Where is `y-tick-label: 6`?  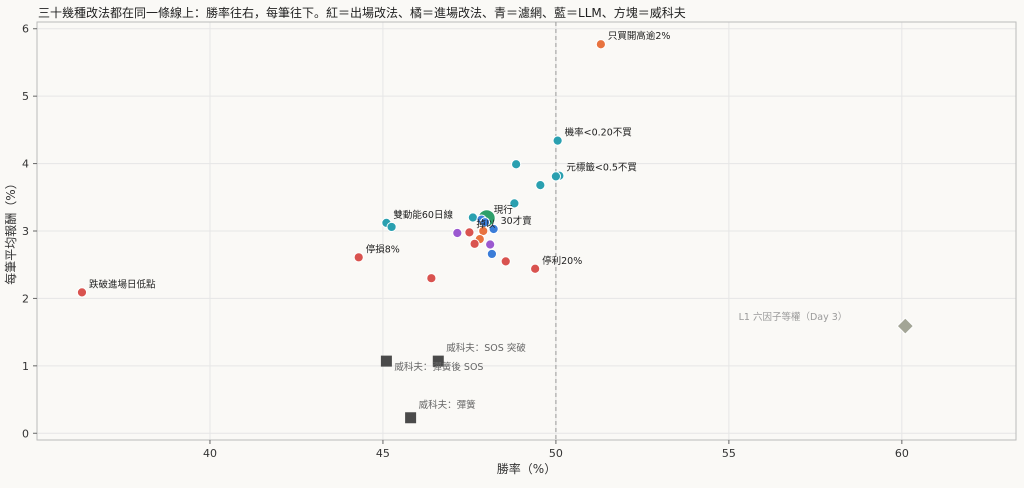
y-tick-label: 6 is located at coordinates (25, 29).